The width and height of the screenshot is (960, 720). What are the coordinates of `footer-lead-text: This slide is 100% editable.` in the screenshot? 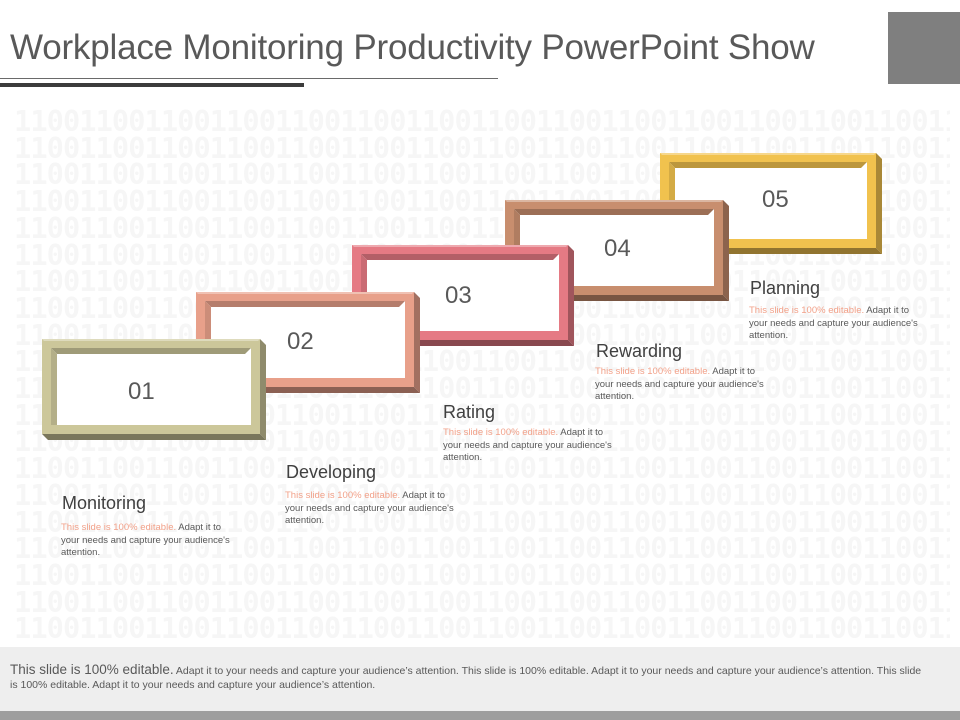 It's located at (92, 669).